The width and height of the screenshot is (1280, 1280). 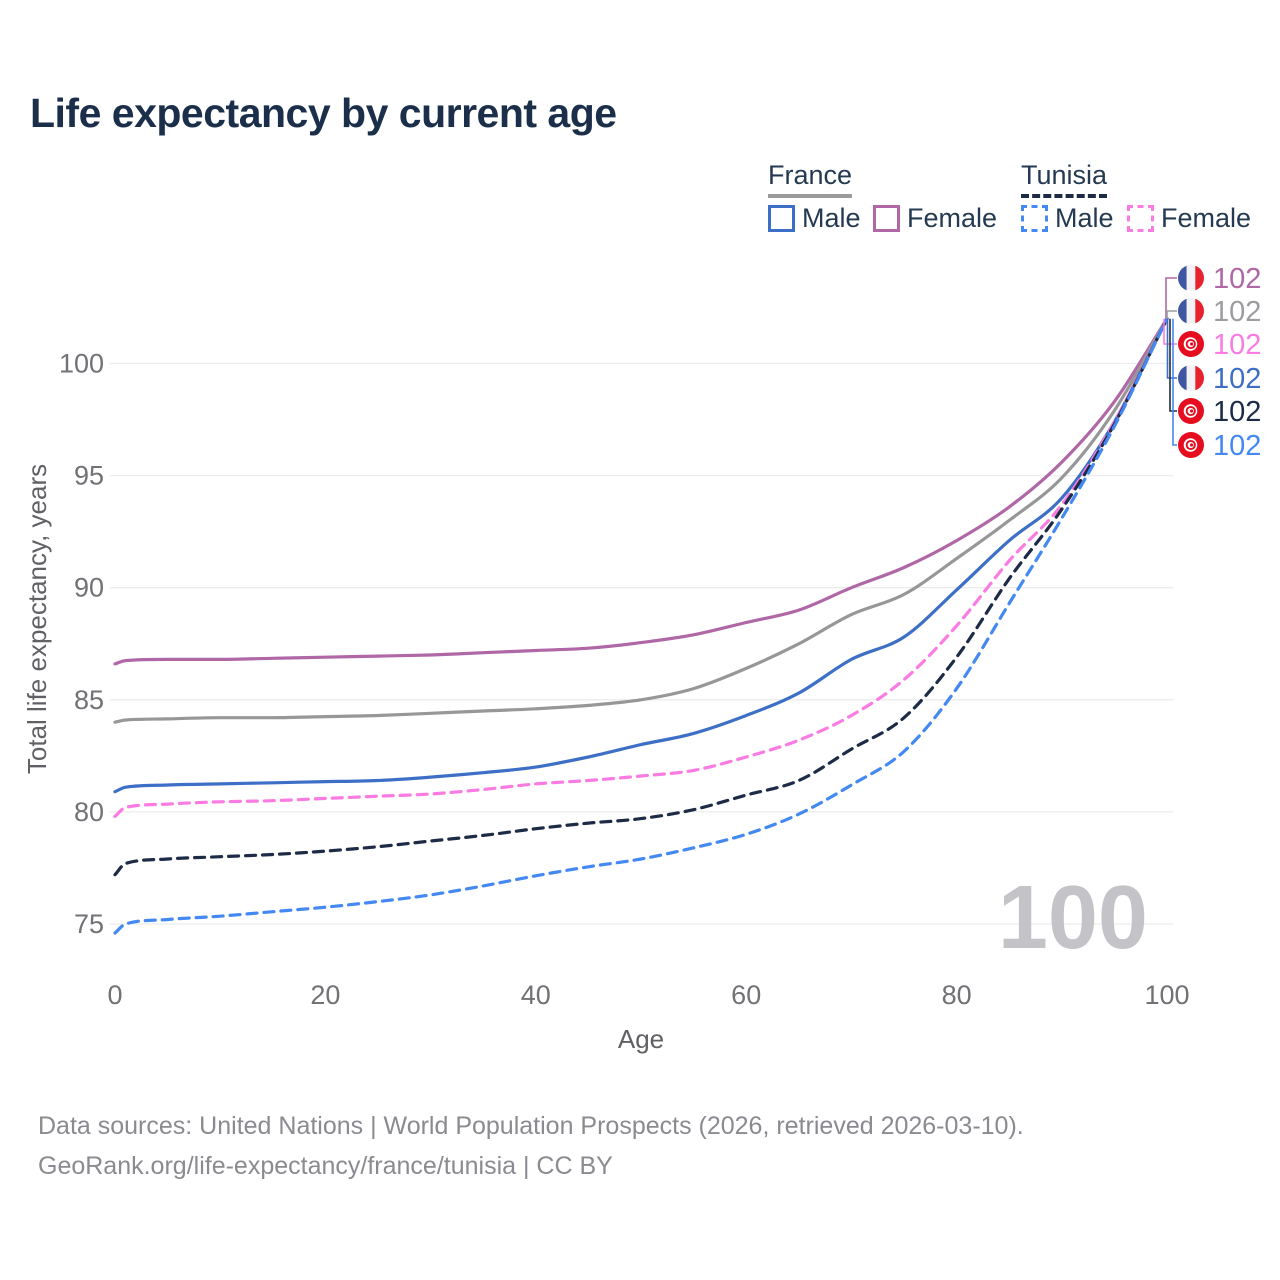 What do you see at coordinates (957, 995) in the screenshot?
I see `x-tick-label: 80` at bounding box center [957, 995].